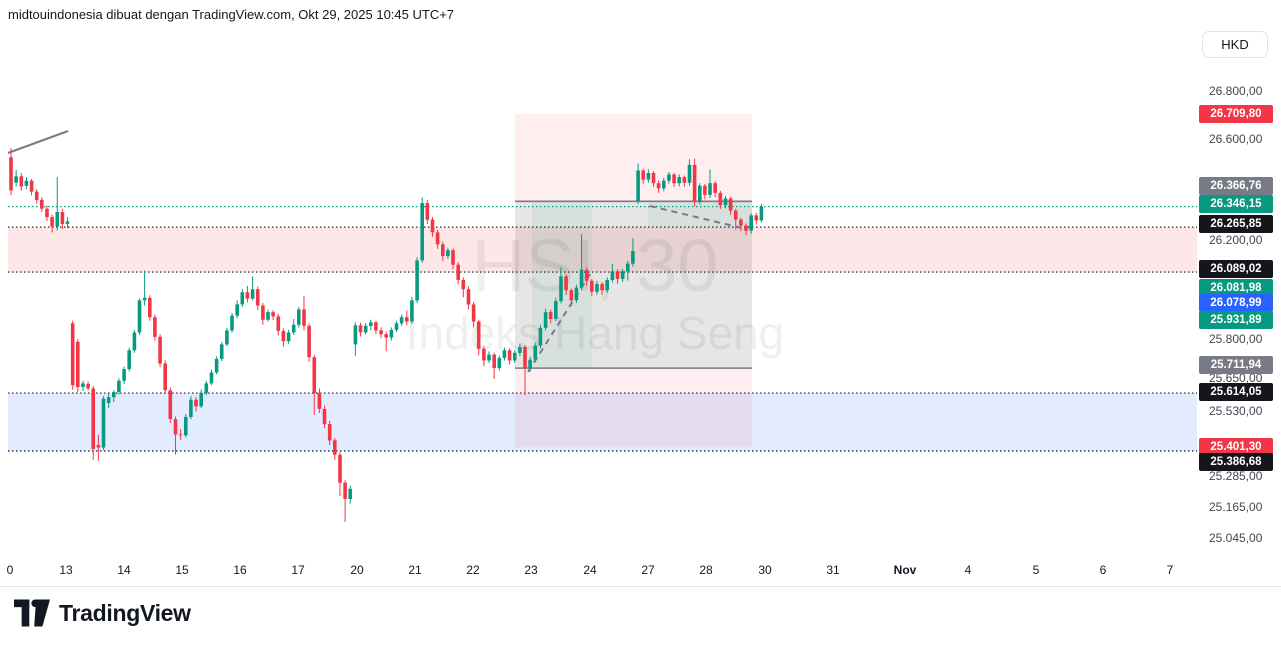 This screenshot has width=1281, height=646. What do you see at coordinates (595, 265) in the screenshot?
I see `watermark-symbol: HSI, 30` at bounding box center [595, 265].